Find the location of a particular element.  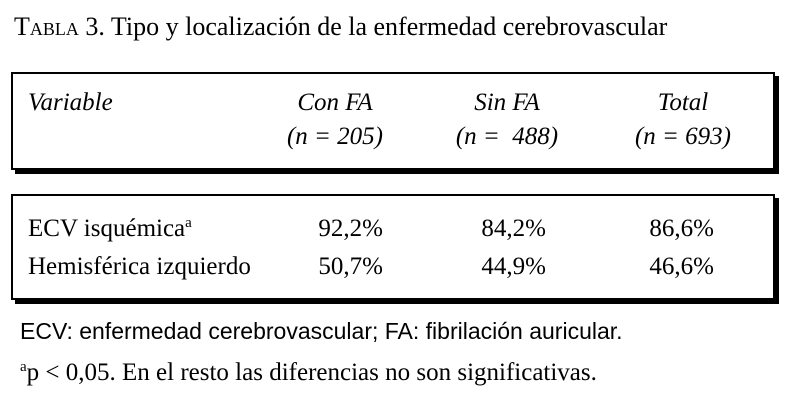

cell: 92,2% is located at coordinates (350, 228).